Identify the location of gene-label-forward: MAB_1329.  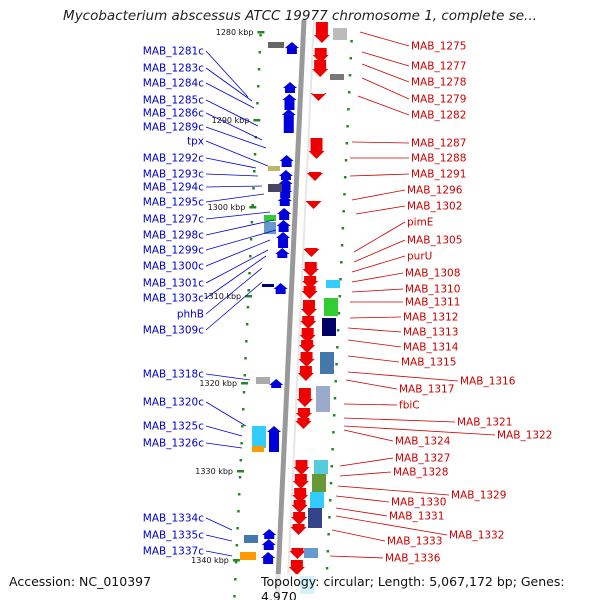
(478, 496).